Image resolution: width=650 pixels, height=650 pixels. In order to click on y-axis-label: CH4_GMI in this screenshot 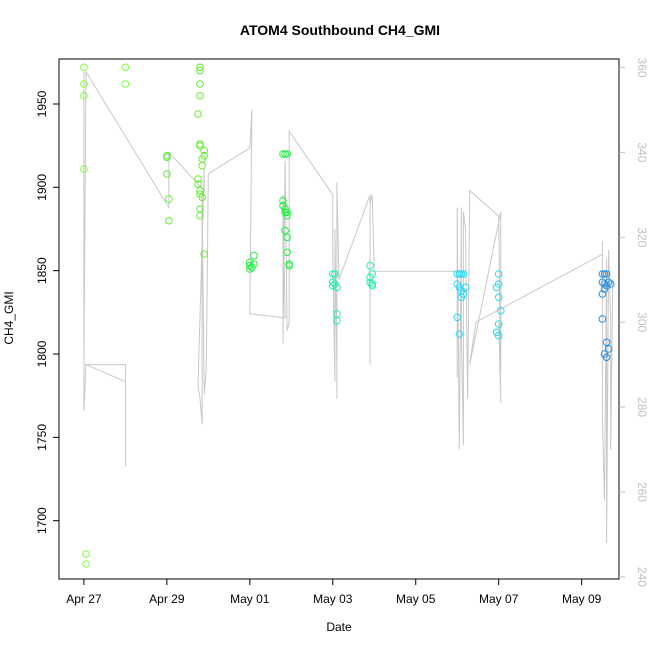, I will do `click(9, 317)`.